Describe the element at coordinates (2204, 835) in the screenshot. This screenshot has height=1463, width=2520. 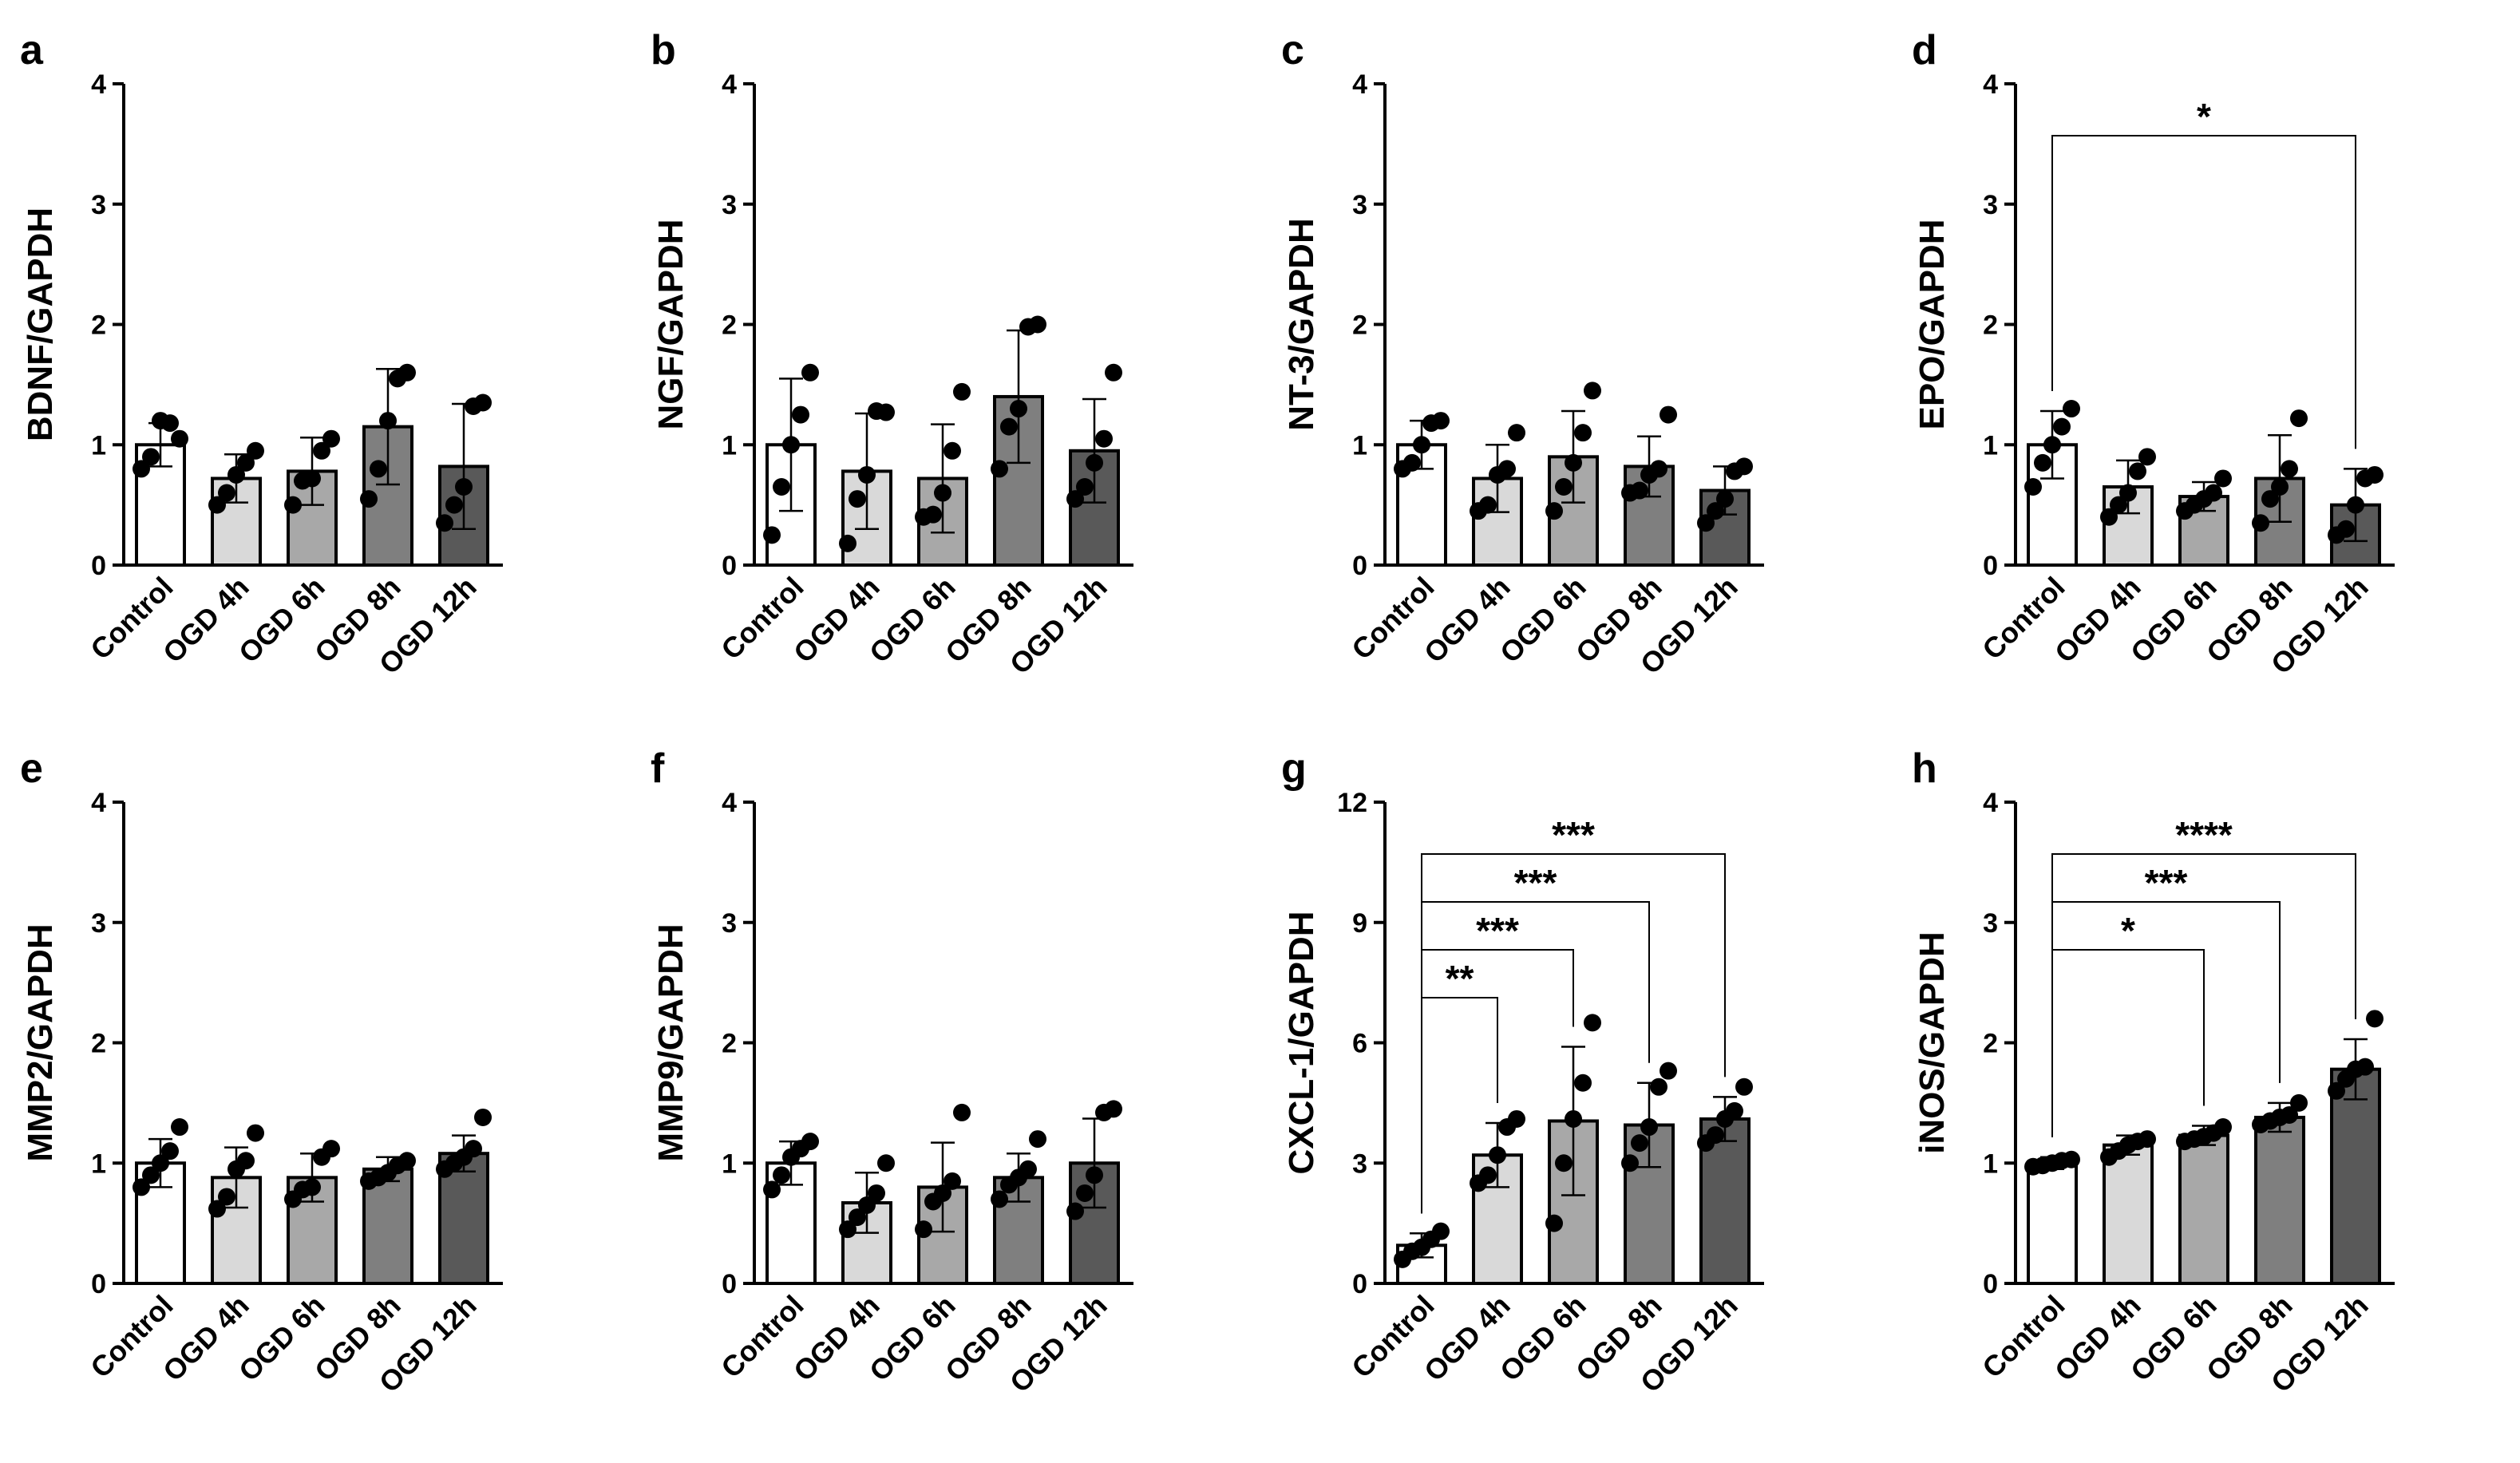
I see `significance-label: ****` at that location.